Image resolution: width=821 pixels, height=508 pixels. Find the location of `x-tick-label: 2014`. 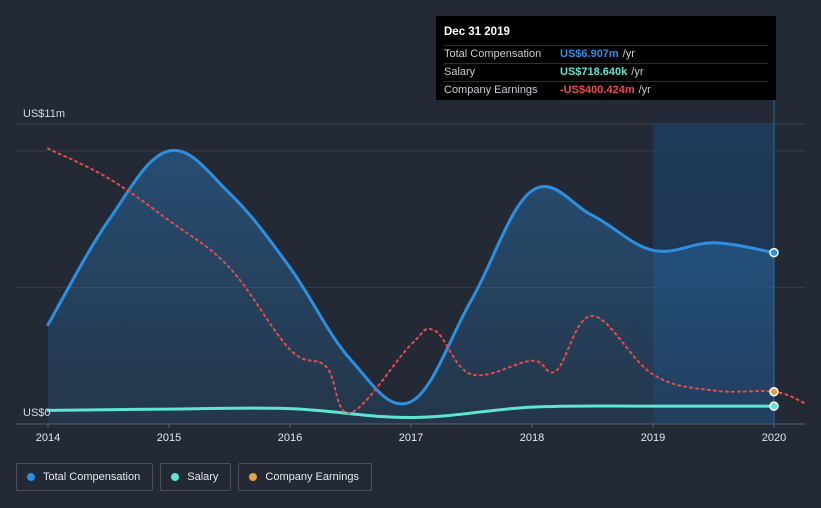

x-tick-label: 2014 is located at coordinates (48, 438).